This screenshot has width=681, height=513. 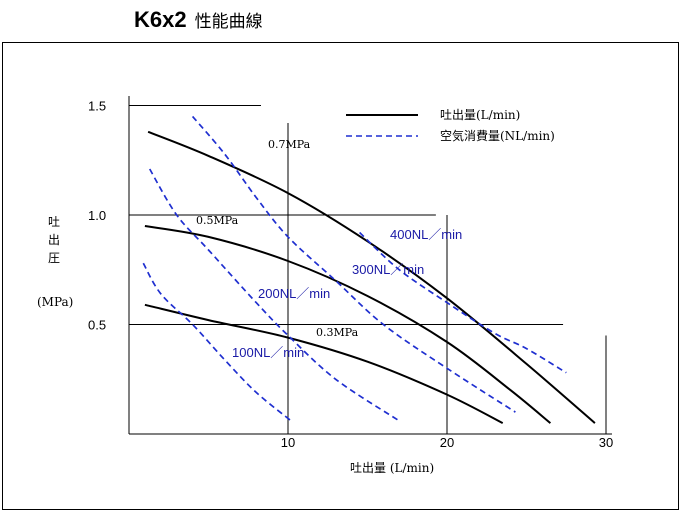 I want to click on pressure-label: 0.3MPa, so click(x=337, y=332).